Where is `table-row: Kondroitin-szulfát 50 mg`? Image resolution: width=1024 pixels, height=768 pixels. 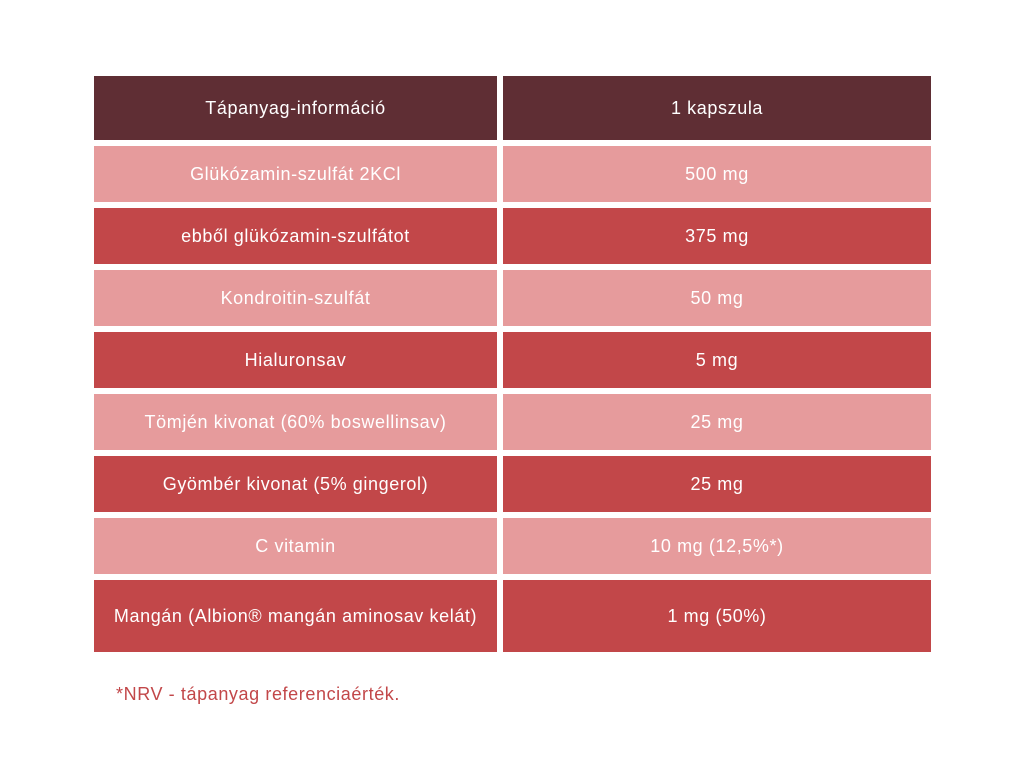 table-row: Kondroitin-szulfát 50 mg is located at coordinates (512, 298).